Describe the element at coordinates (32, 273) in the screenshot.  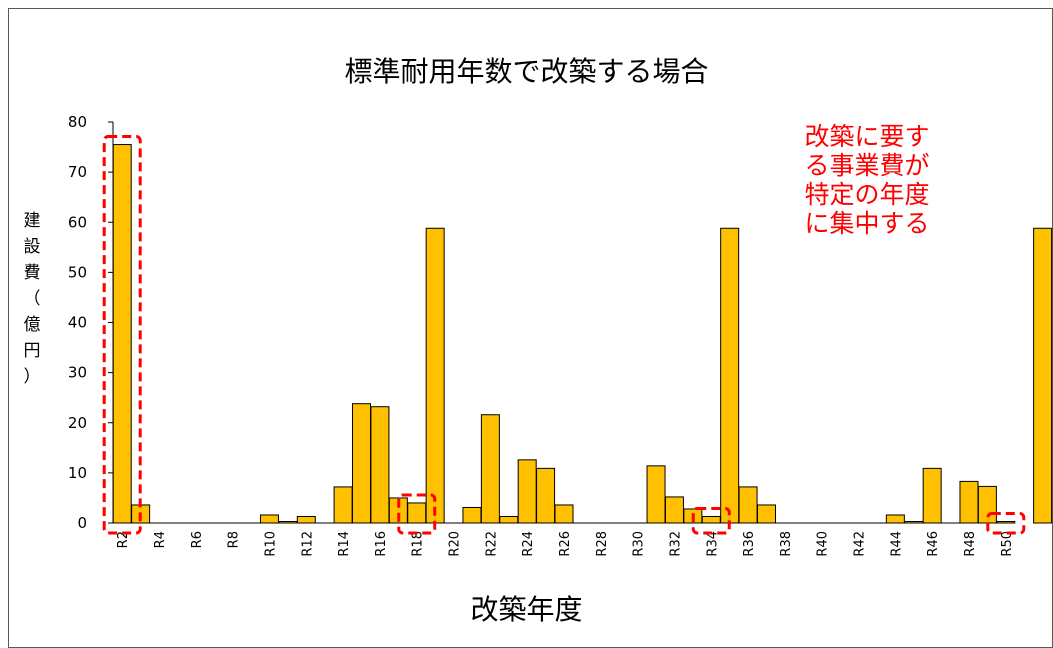
I see `y-axis-label-char: 費` at that location.